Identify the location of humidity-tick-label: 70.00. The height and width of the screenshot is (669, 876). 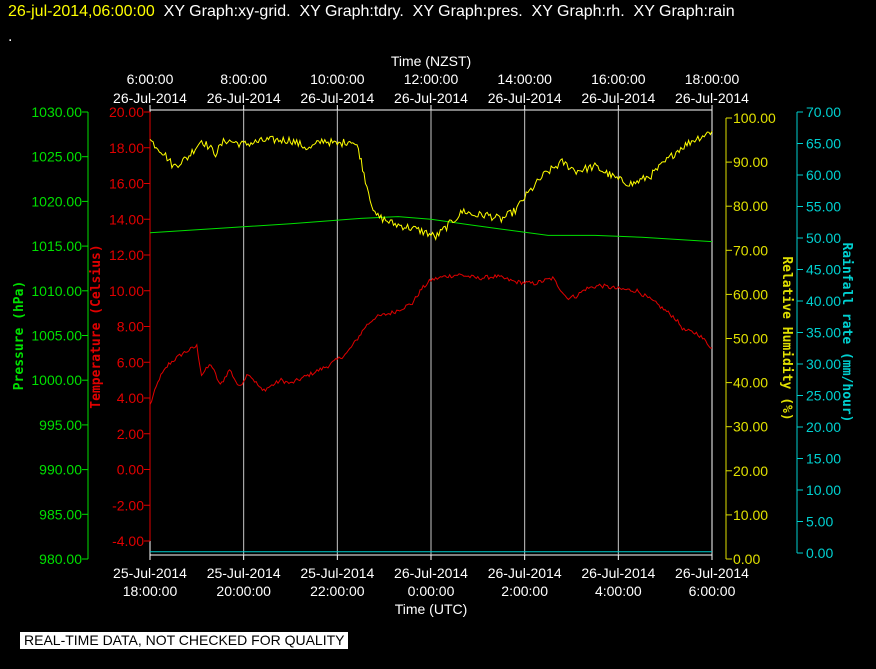
(750, 250).